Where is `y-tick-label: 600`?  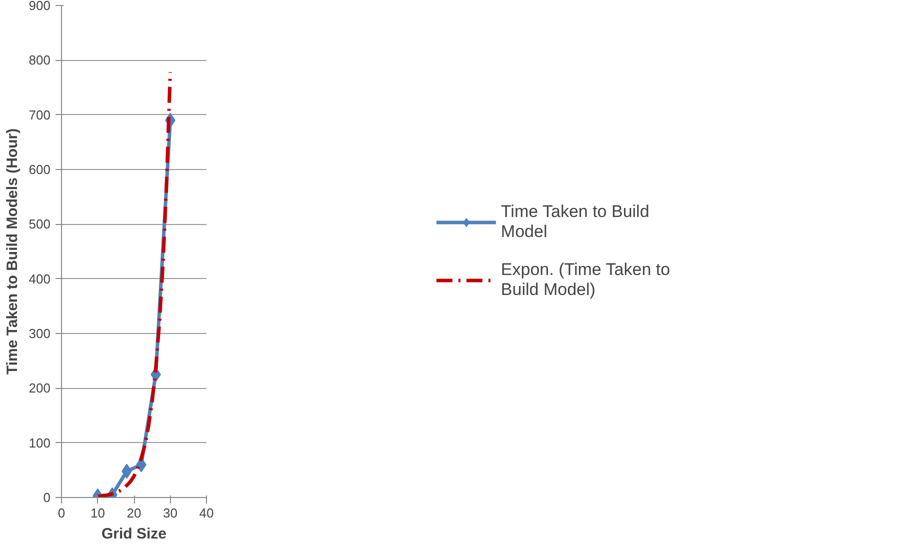
y-tick-label: 600 is located at coordinates (39, 169).